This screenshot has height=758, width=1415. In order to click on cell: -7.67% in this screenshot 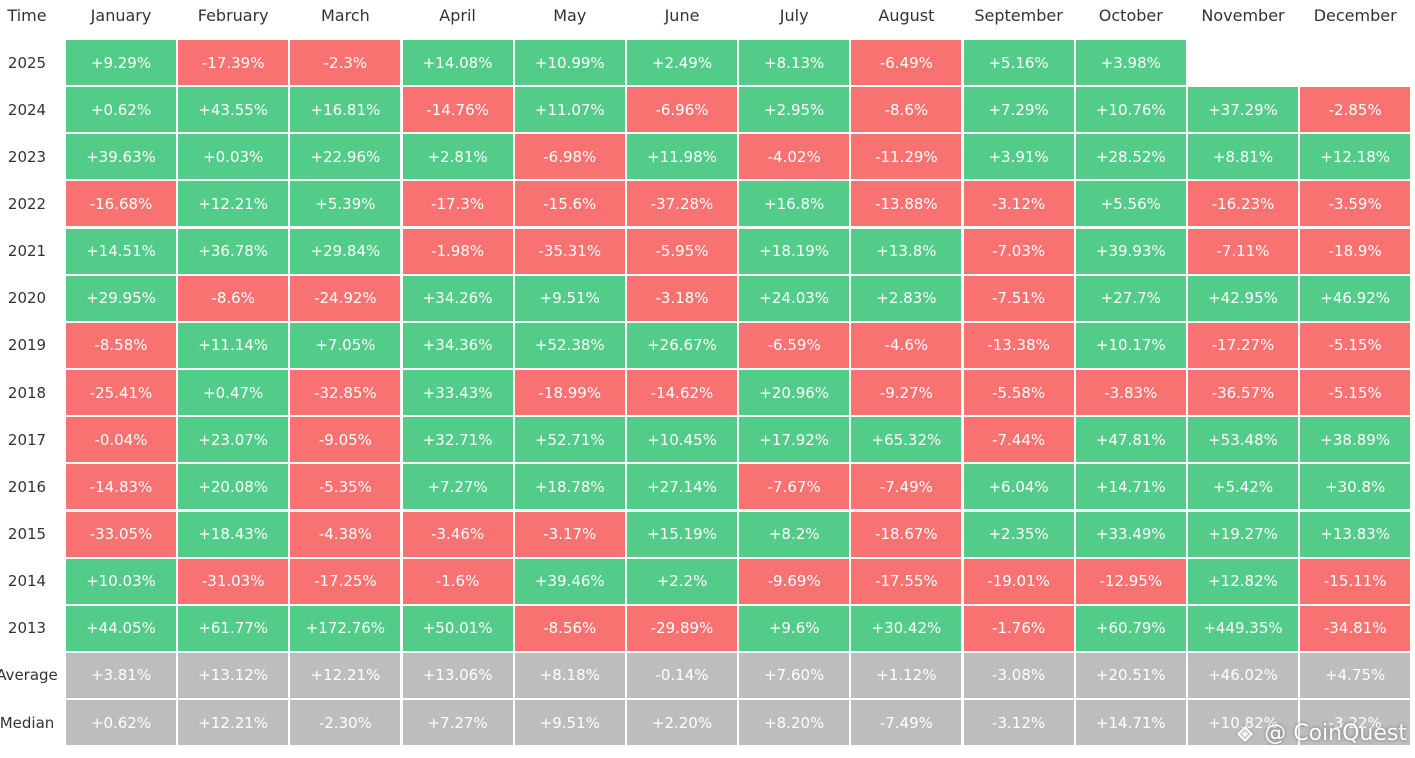, I will do `click(794, 487)`.